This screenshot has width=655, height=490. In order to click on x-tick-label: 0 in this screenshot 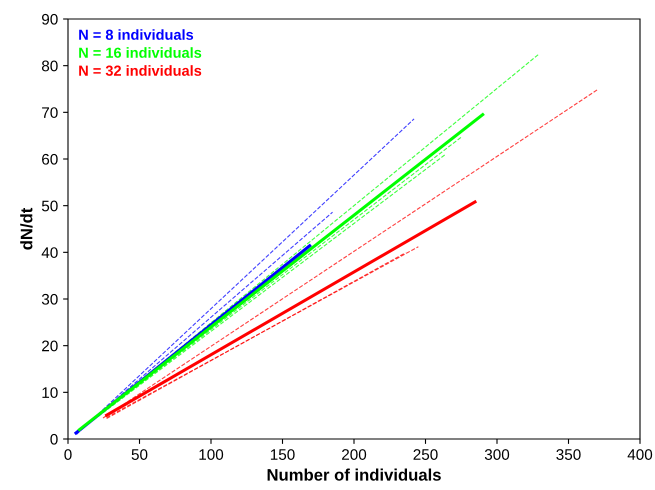, I will do `click(68, 454)`.